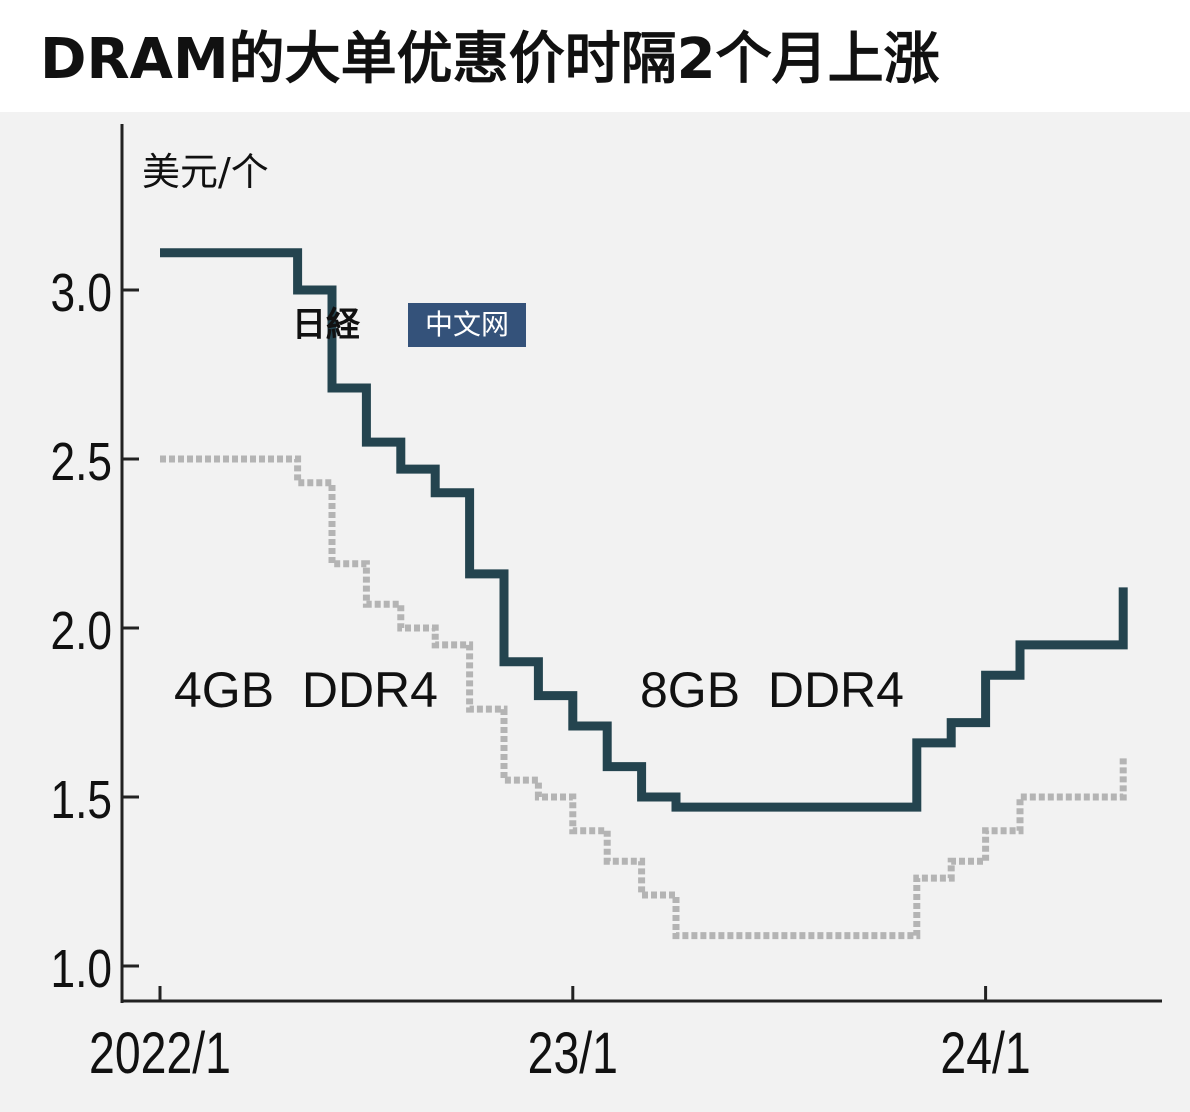 The width and height of the screenshot is (1190, 1112). I want to click on nikkei-chinese-logo-box: 中文网, so click(467, 325).